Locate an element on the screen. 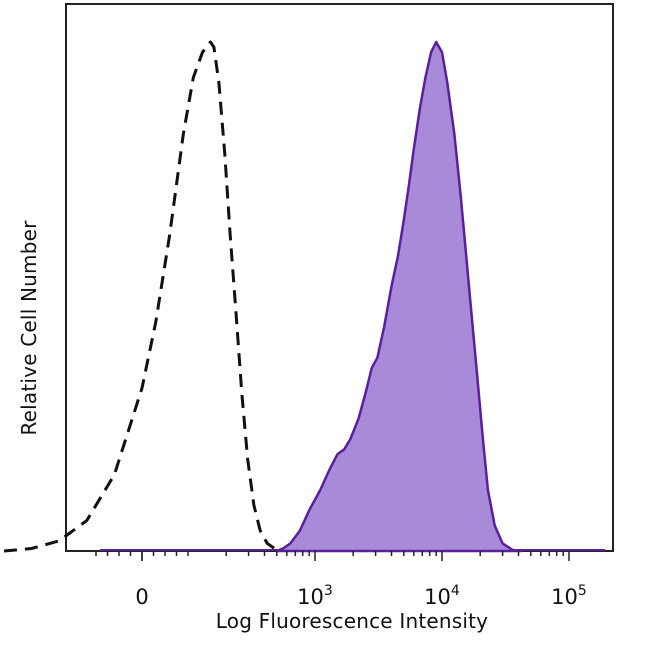 The width and height of the screenshot is (650, 650). y-axis-title: Relative Cell Number is located at coordinates (29, 328).